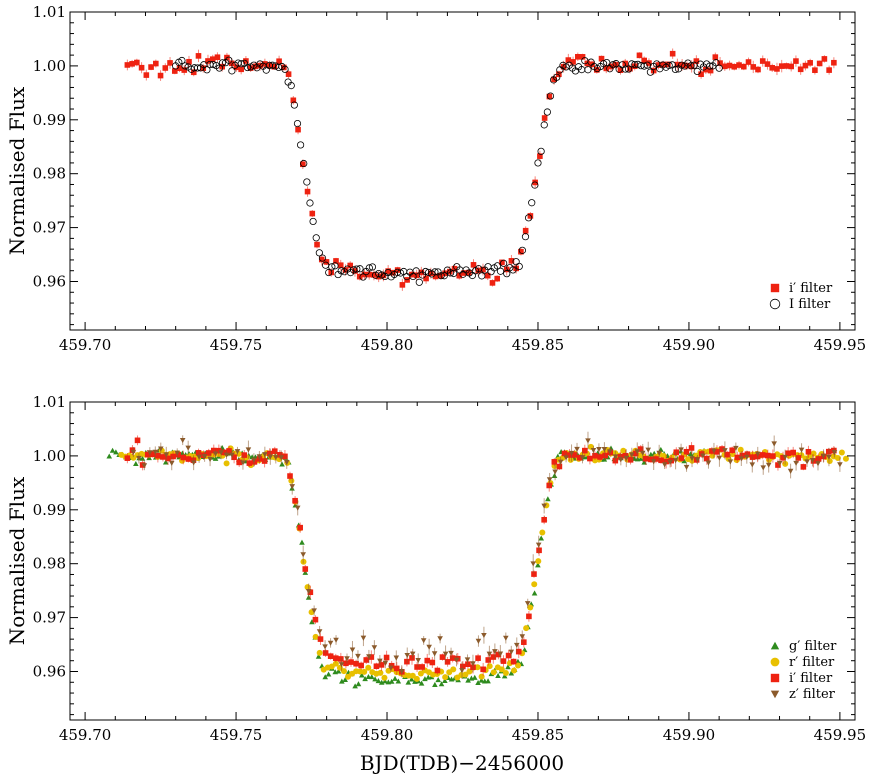  Describe the element at coordinates (49, 564) in the screenshot. I see `bottom-y-tick-label: 0.98` at that location.